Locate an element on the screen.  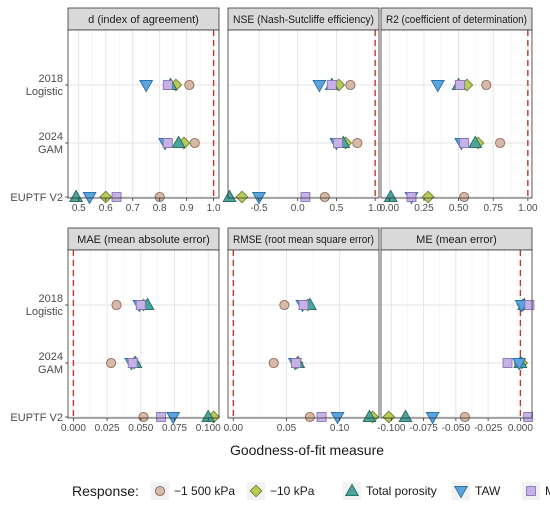
x-tick-label: -0.5 is located at coordinates (259, 208).